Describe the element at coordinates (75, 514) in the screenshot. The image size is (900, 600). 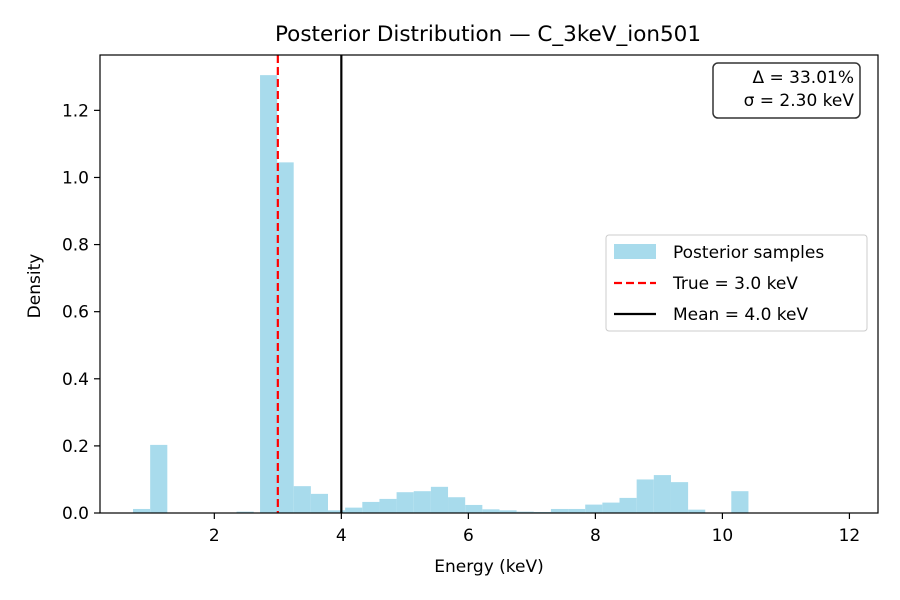
I see `y-tick-label: 0.0` at that location.